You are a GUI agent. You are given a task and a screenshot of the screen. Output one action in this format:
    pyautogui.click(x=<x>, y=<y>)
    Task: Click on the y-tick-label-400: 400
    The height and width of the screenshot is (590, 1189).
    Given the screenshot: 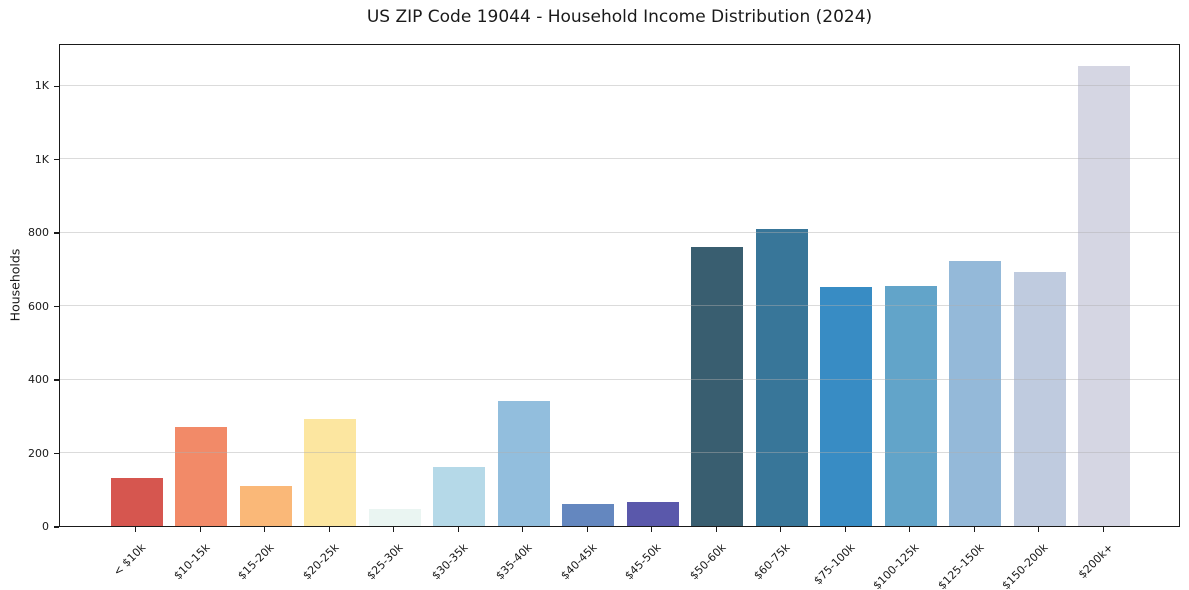 What is the action you would take?
    pyautogui.click(x=38, y=380)
    